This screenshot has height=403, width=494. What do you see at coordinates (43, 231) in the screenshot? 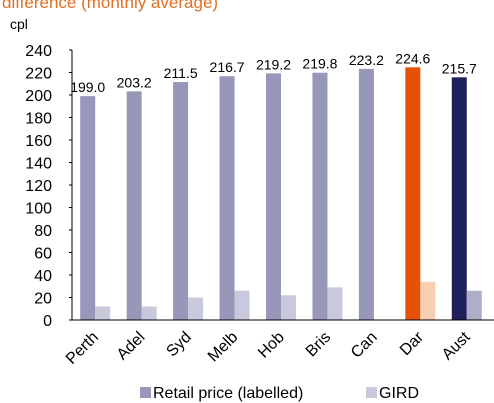
I see `y-tick-label: 80` at bounding box center [43, 231].